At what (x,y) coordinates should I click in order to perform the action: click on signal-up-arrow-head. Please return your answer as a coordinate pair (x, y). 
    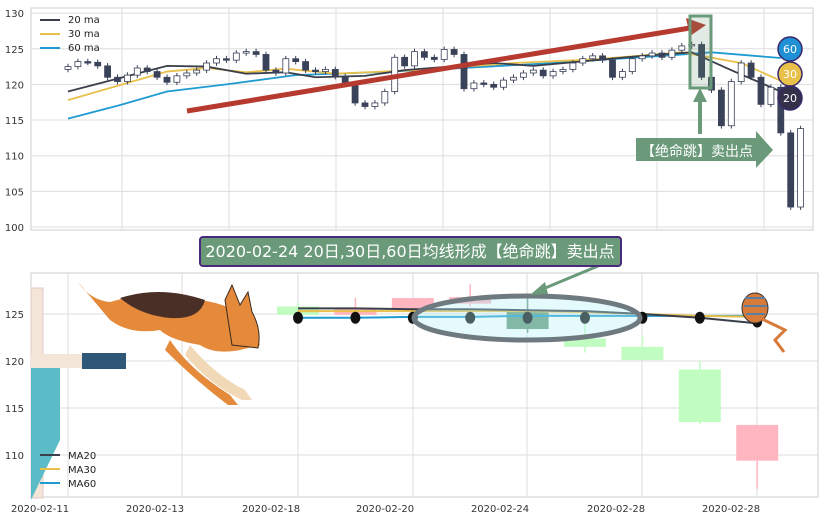
    Looking at the image, I should click on (700, 95).